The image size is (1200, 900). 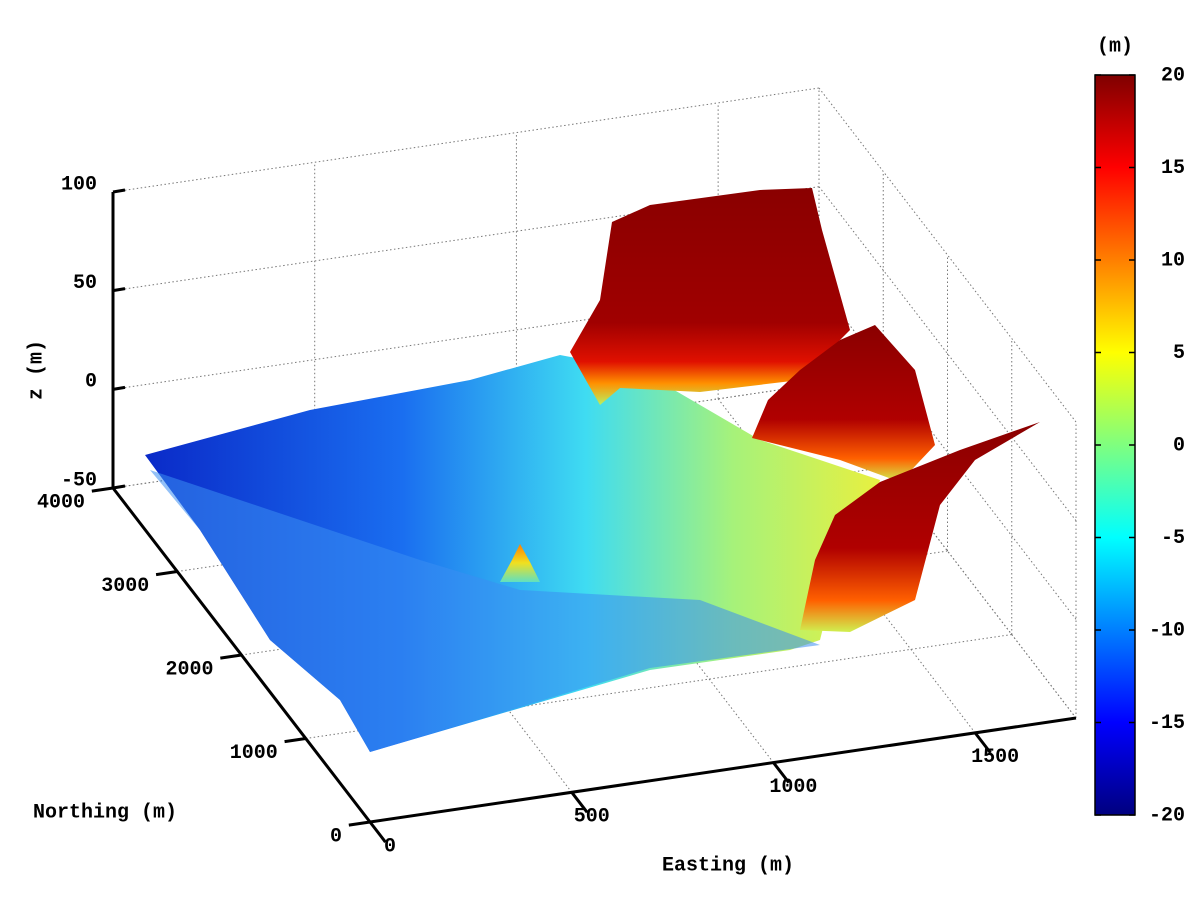 What do you see at coordinates (36, 370) in the screenshot?
I see `z-axis-label: z (m)` at bounding box center [36, 370].